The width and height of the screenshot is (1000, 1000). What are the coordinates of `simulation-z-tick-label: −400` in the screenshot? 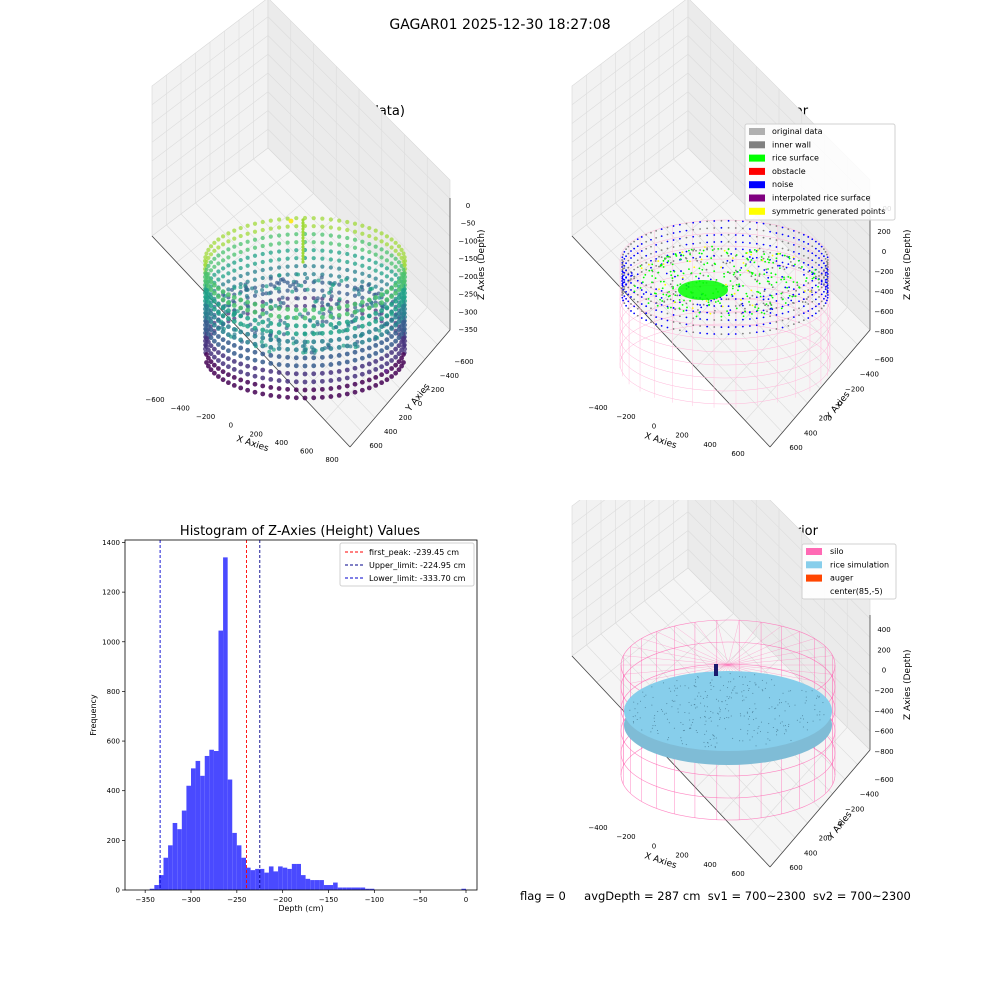 It's located at (883, 711).